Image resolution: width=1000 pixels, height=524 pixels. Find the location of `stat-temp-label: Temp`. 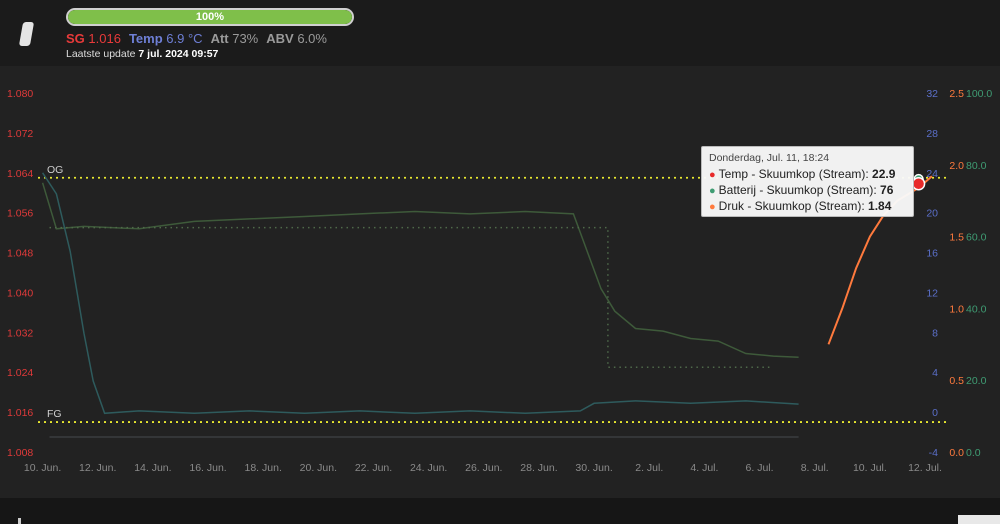

stat-temp-label: Temp is located at coordinates (145, 38).